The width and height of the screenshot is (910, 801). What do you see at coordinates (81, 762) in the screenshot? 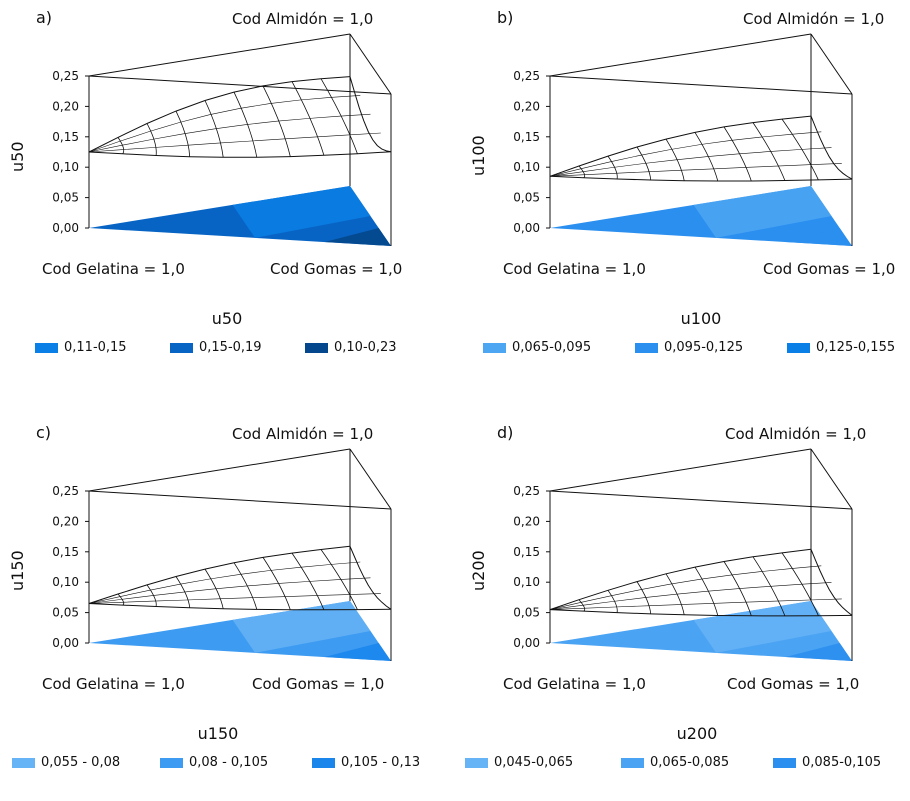
I see `legend-label: 0,055 - 0,08` at bounding box center [81, 762].